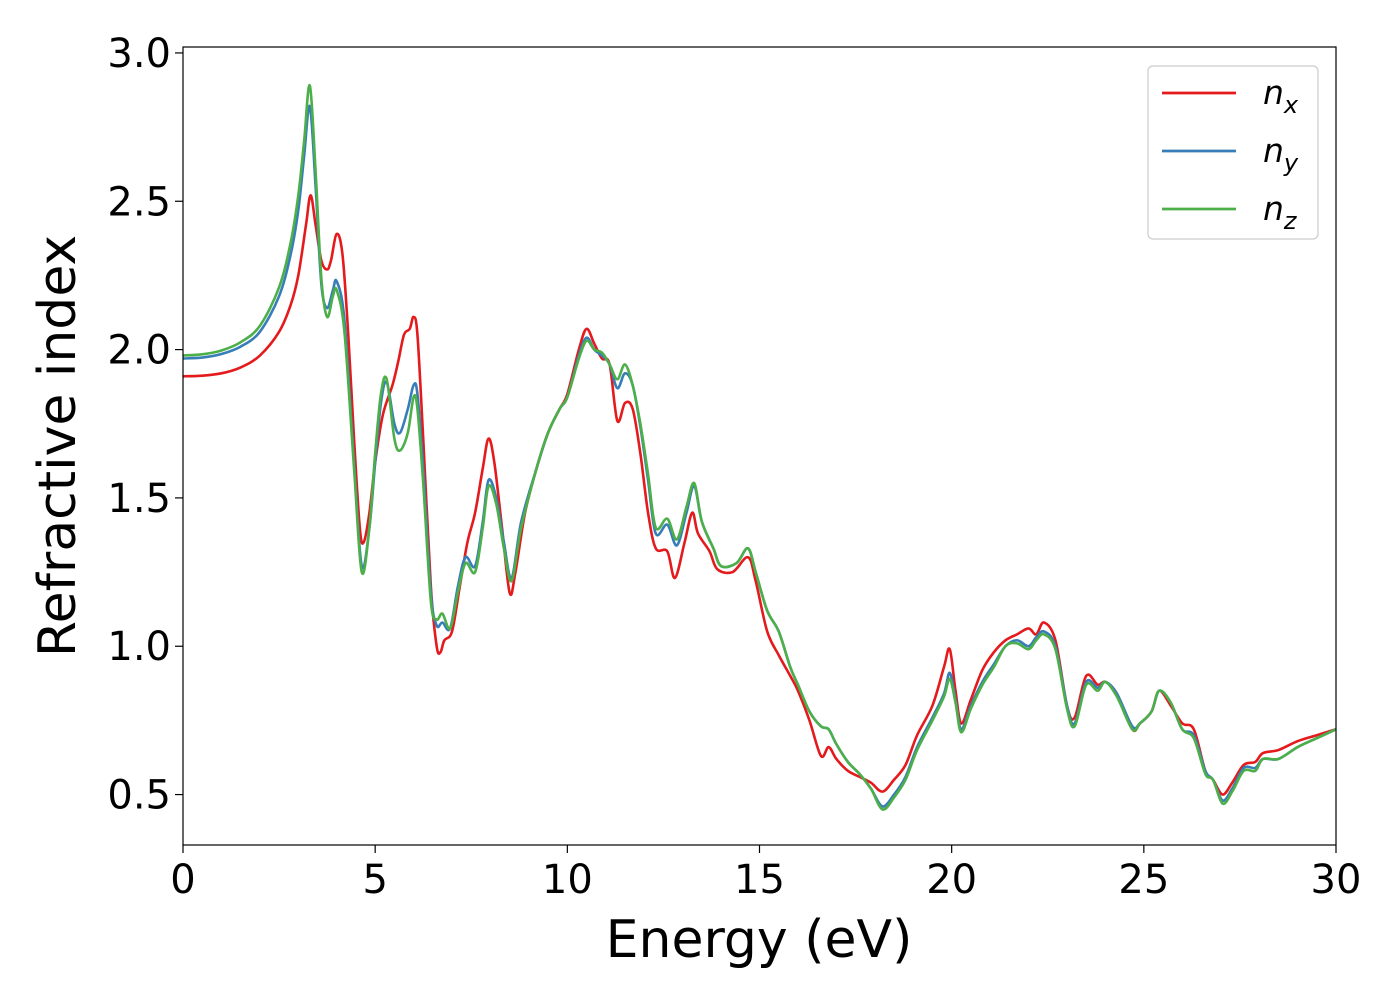 The height and width of the screenshot is (1000, 1400). Describe the element at coordinates (374, 880) in the screenshot. I see `x-tick-label: 5` at that location.